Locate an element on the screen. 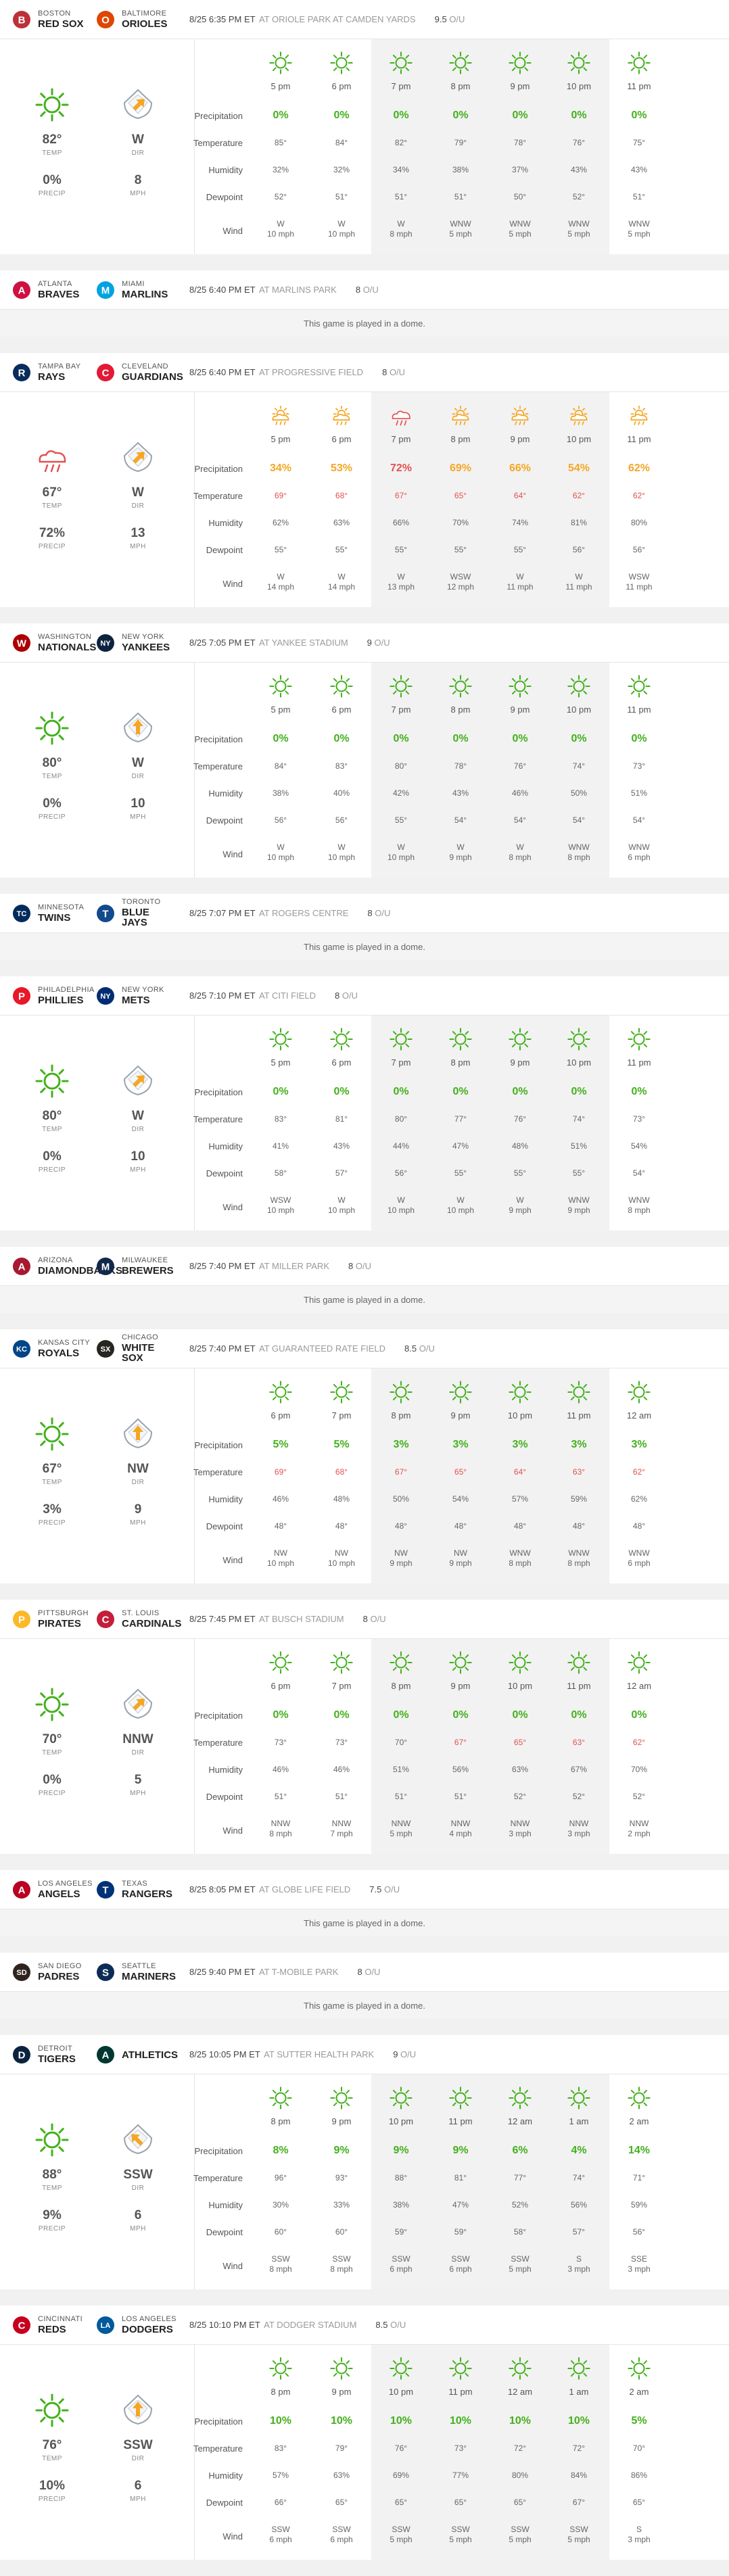  away-team: B BOSTON RED SOX is located at coordinates (51, 19).